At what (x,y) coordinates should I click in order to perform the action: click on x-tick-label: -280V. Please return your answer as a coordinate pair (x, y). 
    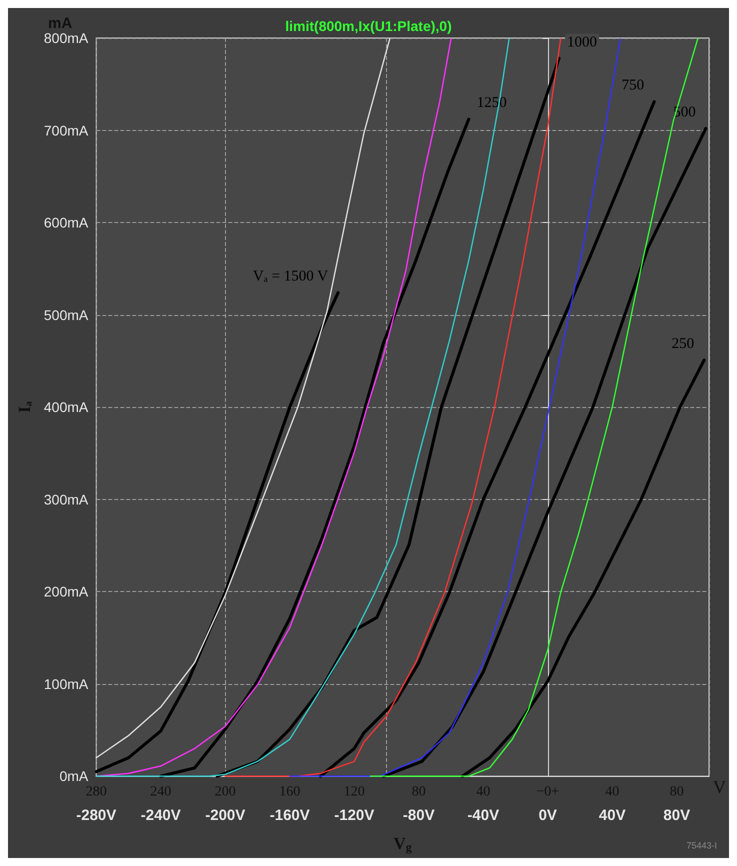
    Looking at the image, I should click on (96, 815).